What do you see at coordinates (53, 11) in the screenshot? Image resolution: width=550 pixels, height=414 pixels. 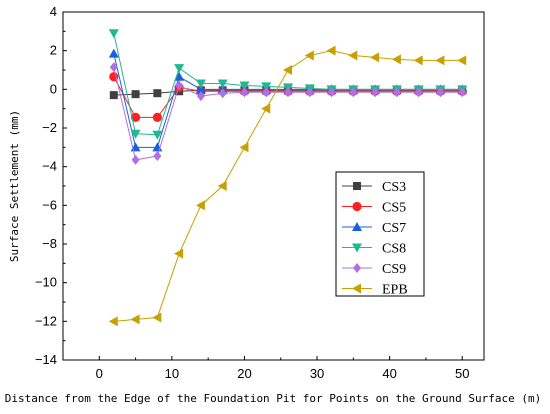 I see `y-tick-label: 4` at bounding box center [53, 11].